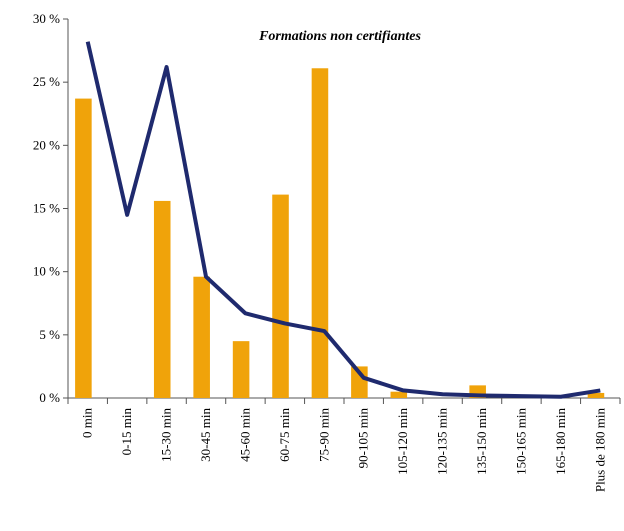 This screenshot has width=624, height=531. Describe the element at coordinates (49, 397) in the screenshot. I see `y-tick-label: 0 %` at that location.